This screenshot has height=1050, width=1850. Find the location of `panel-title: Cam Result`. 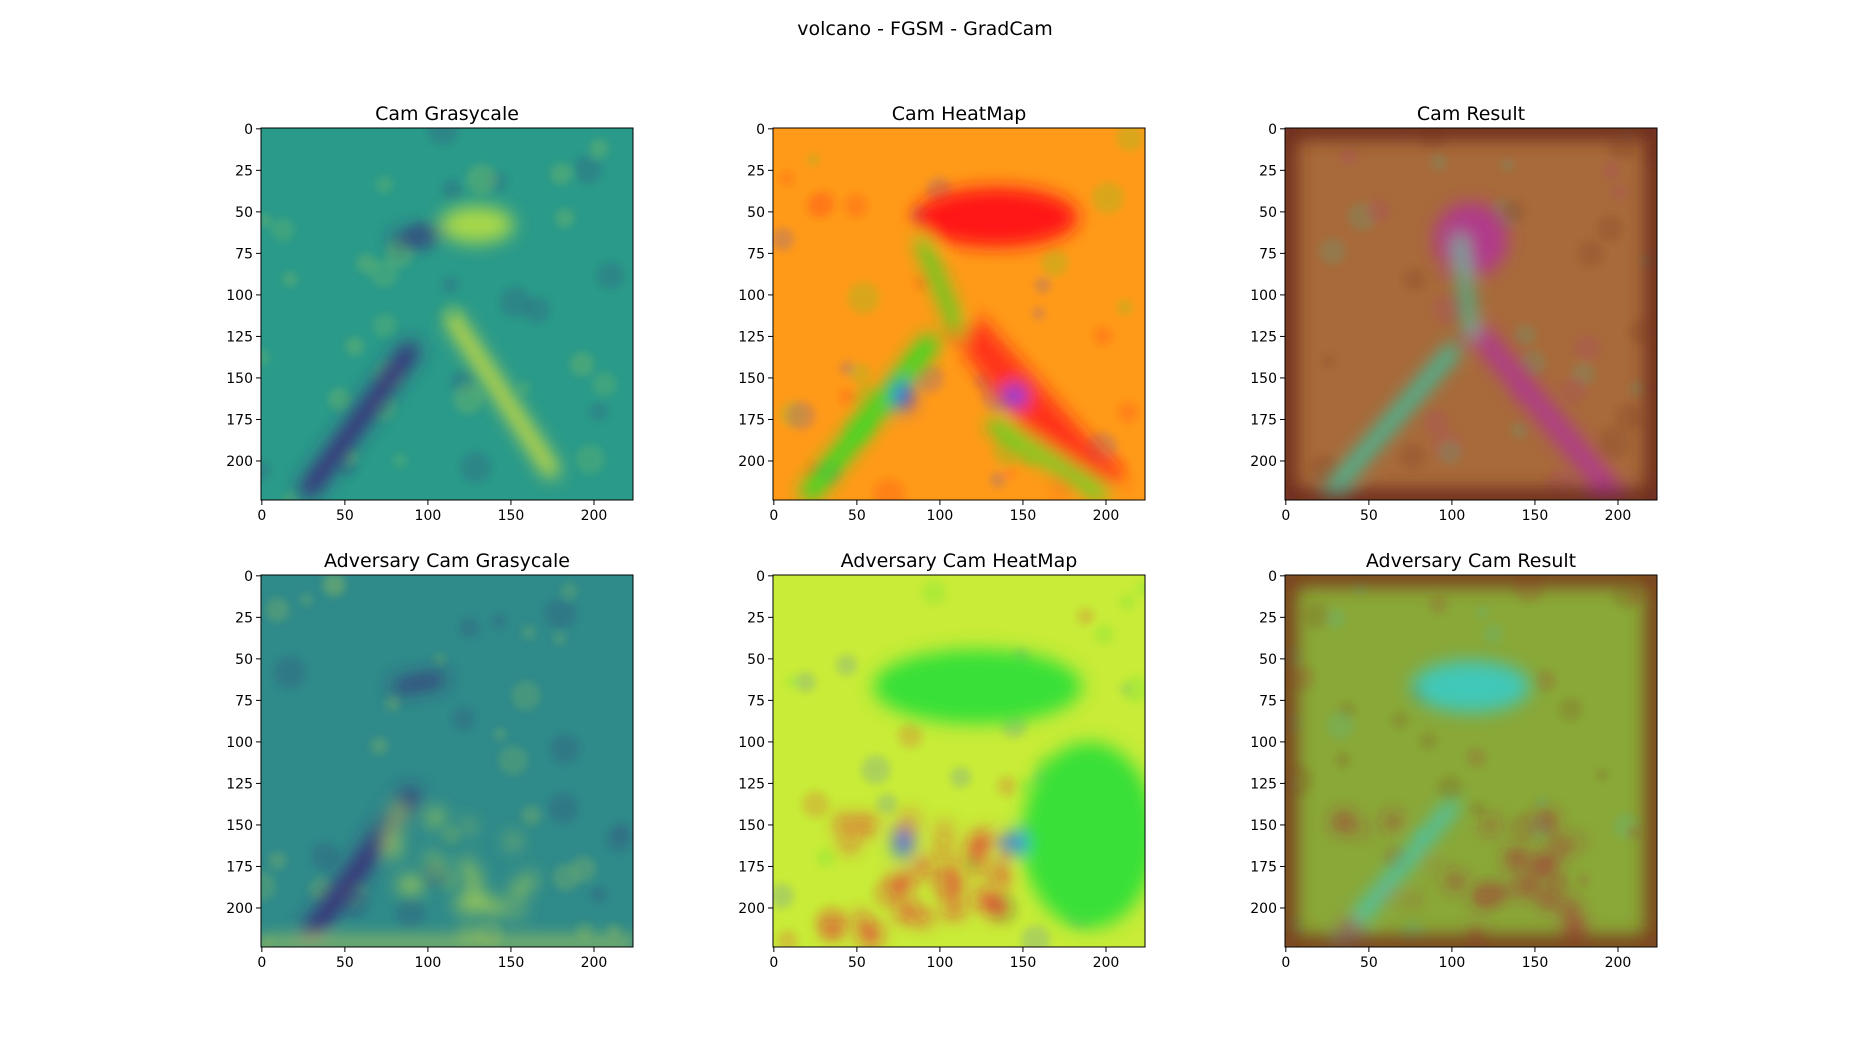

panel-title: Cam Result is located at coordinates (1471, 114).